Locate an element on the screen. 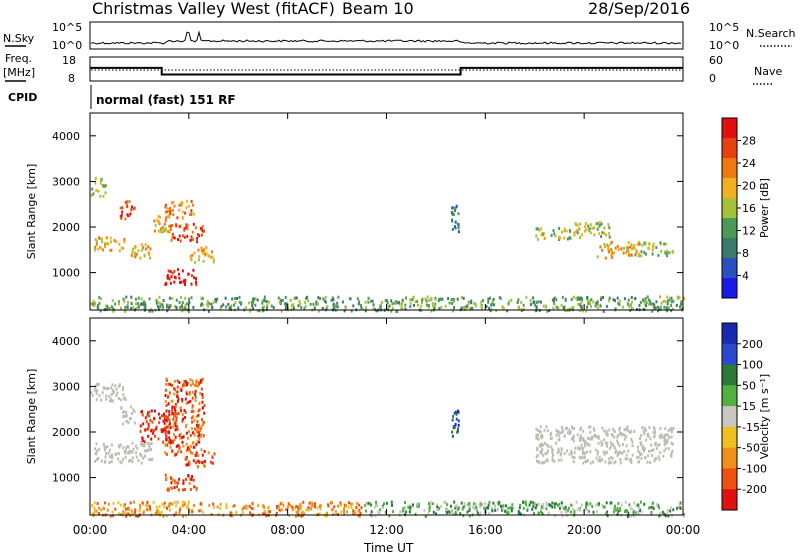 Image resolution: width=800 pixels, height=554 pixels. freq-tick-bottom: 8 is located at coordinates (71, 78).